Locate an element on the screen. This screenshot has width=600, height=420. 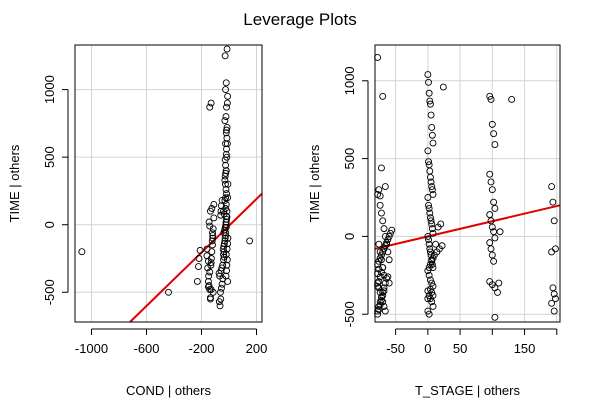
x-tick-label: 200 is located at coordinates (257, 348).